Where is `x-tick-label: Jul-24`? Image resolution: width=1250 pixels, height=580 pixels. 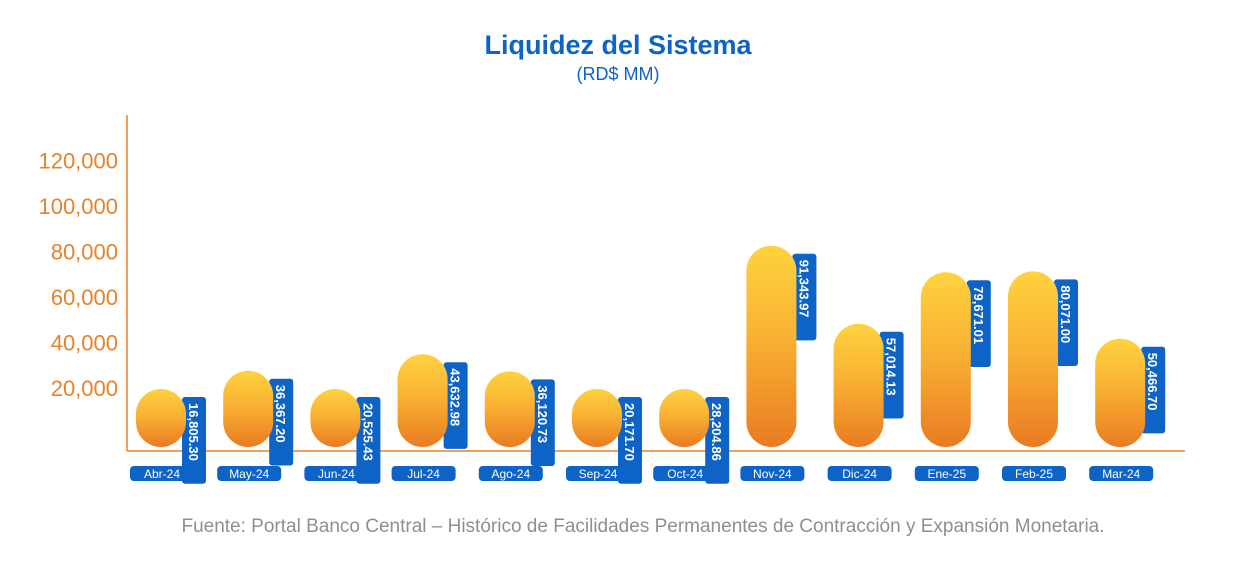
x-tick-label: Jul-24 is located at coordinates (423, 474).